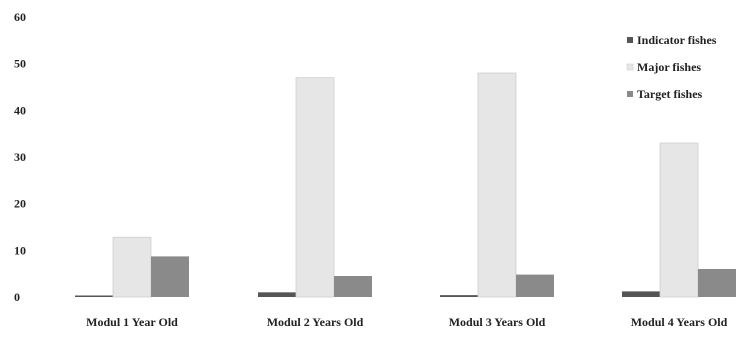 The image size is (747, 338). I want to click on y-tick-label: 0, so click(17, 297).